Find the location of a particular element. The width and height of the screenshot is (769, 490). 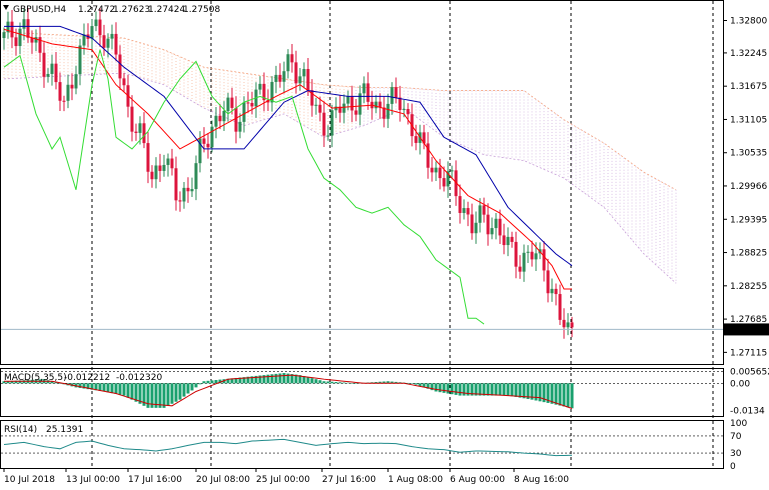

low-value: 1.27424 is located at coordinates (166, 10).